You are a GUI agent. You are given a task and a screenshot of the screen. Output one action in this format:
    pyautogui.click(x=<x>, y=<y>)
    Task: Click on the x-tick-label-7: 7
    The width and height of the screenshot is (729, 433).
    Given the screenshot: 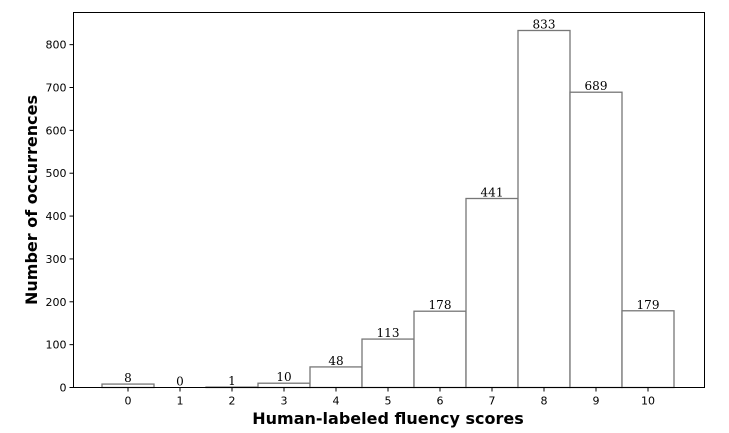 What is the action you would take?
    pyautogui.click(x=492, y=401)
    